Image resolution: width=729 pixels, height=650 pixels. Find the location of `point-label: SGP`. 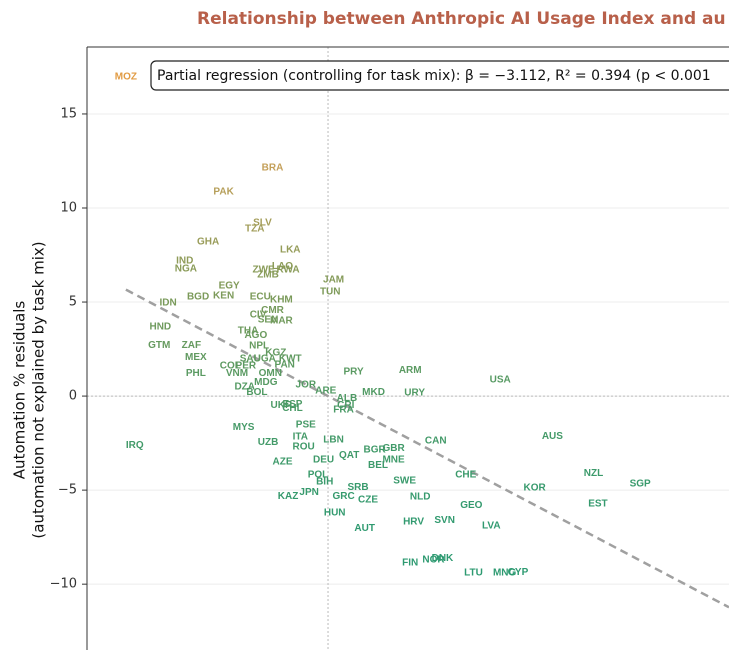

point-label: SGP is located at coordinates (640, 484).